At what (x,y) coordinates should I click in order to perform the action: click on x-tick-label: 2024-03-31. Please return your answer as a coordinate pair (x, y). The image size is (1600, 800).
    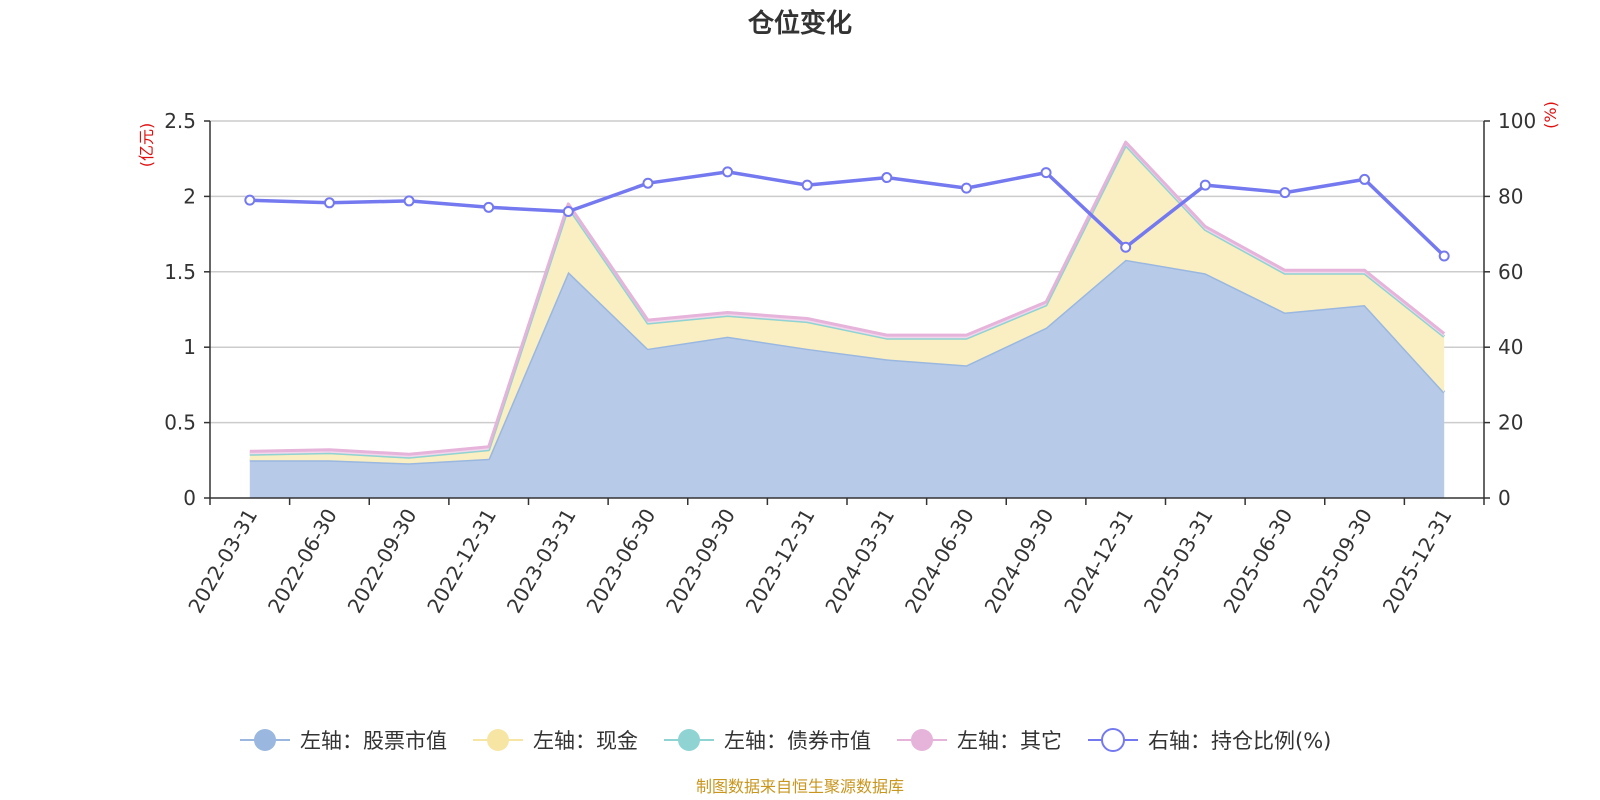
    Looking at the image, I should click on (859, 561).